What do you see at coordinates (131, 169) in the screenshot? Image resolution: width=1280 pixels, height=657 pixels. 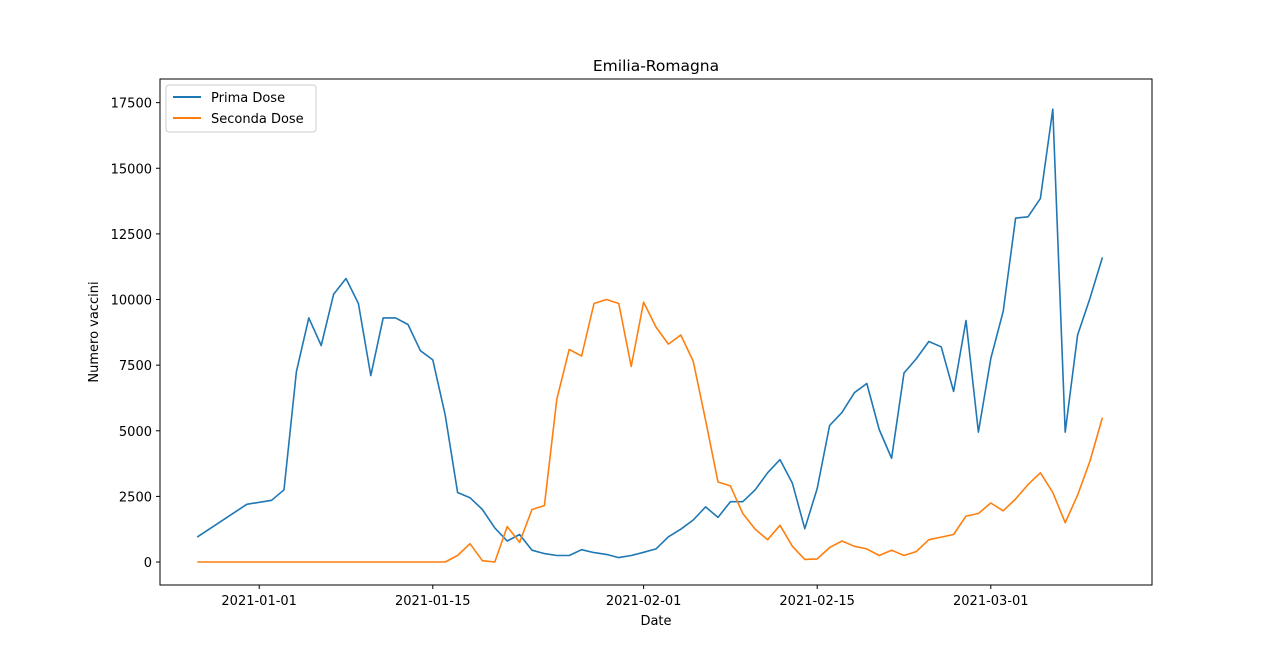 I see `y-tick-label: 15000` at bounding box center [131, 169].